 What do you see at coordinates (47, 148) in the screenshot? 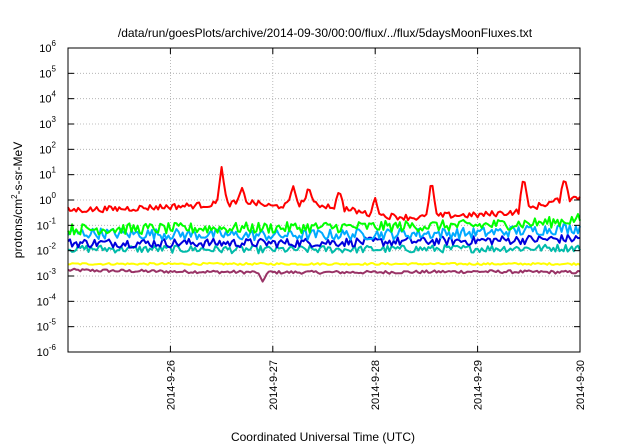
I see `y-tick-label: 10²` at bounding box center [47, 148].